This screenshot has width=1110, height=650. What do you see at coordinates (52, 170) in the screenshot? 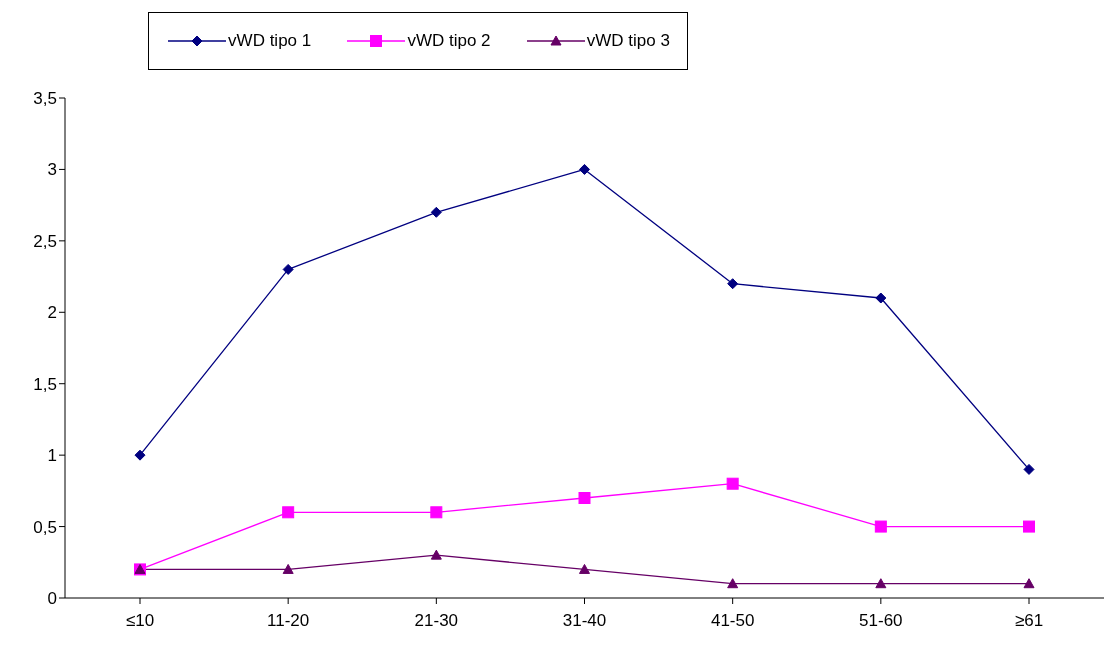
I see `y-tick-label: 3` at bounding box center [52, 170].